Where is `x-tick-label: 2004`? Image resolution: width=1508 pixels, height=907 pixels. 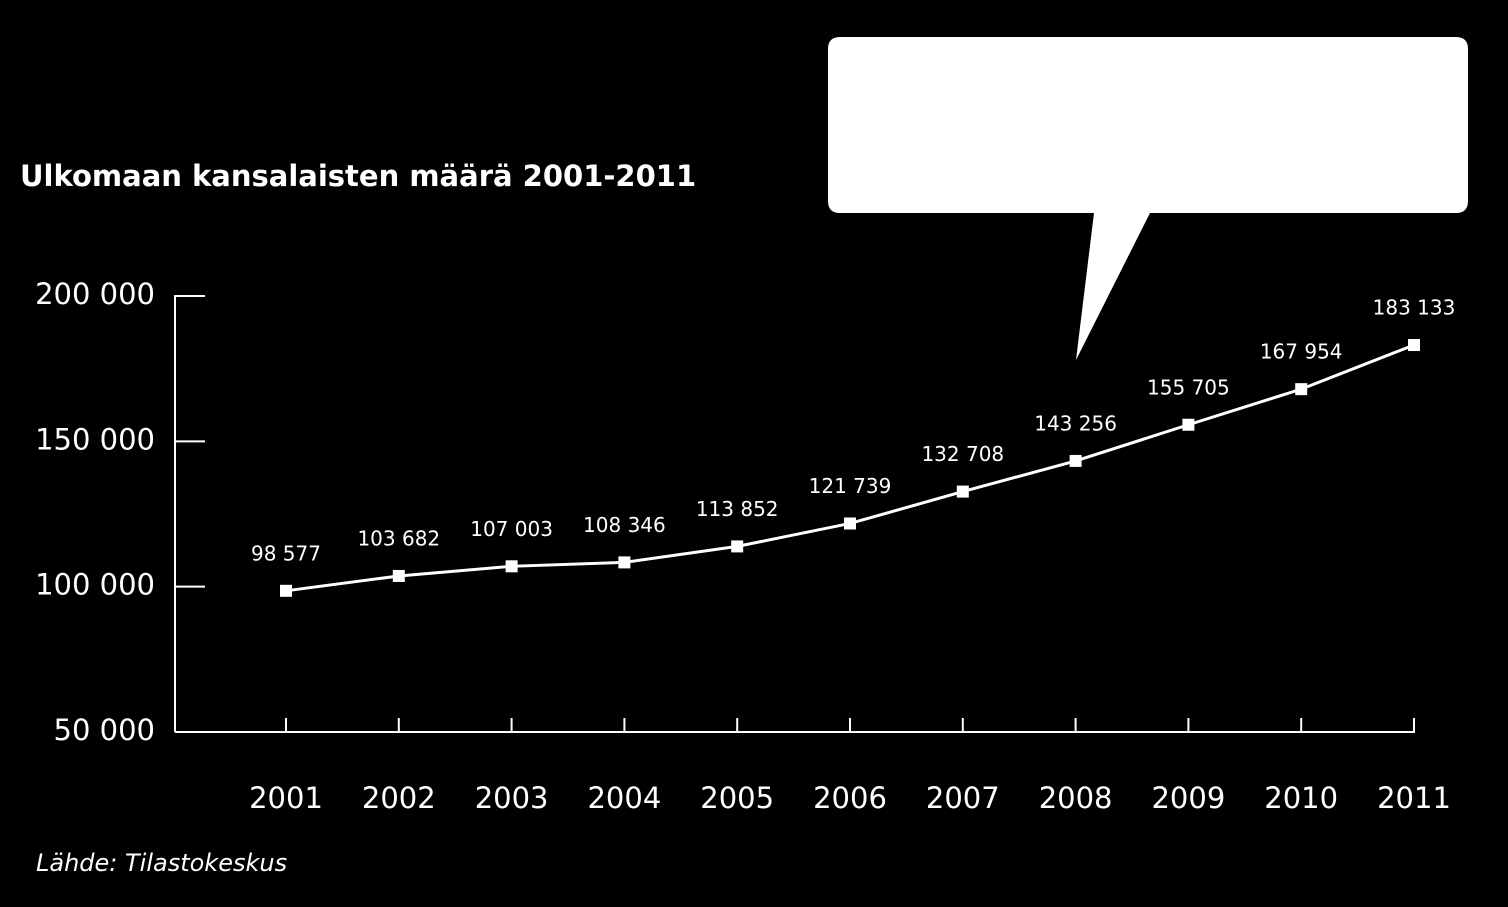 x-tick-label: 2004 is located at coordinates (624, 798).